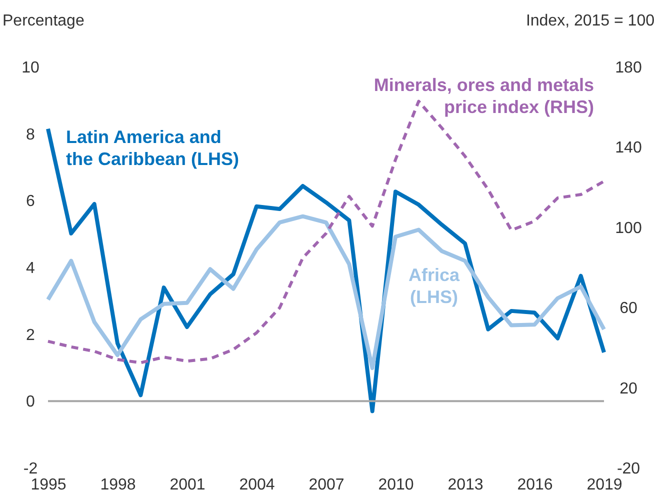 The height and width of the screenshot is (501, 654). Describe the element at coordinates (604, 485) in the screenshot. I see `x-tick-label: 2019` at that location.